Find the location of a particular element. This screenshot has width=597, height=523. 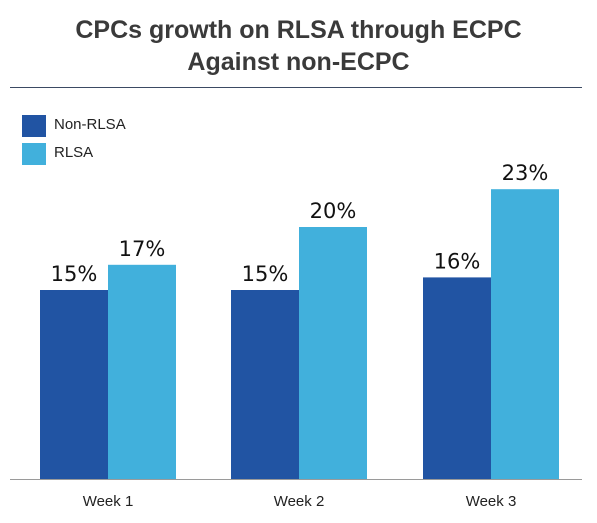

legend-swatch-rlsa is located at coordinates (34, 154).